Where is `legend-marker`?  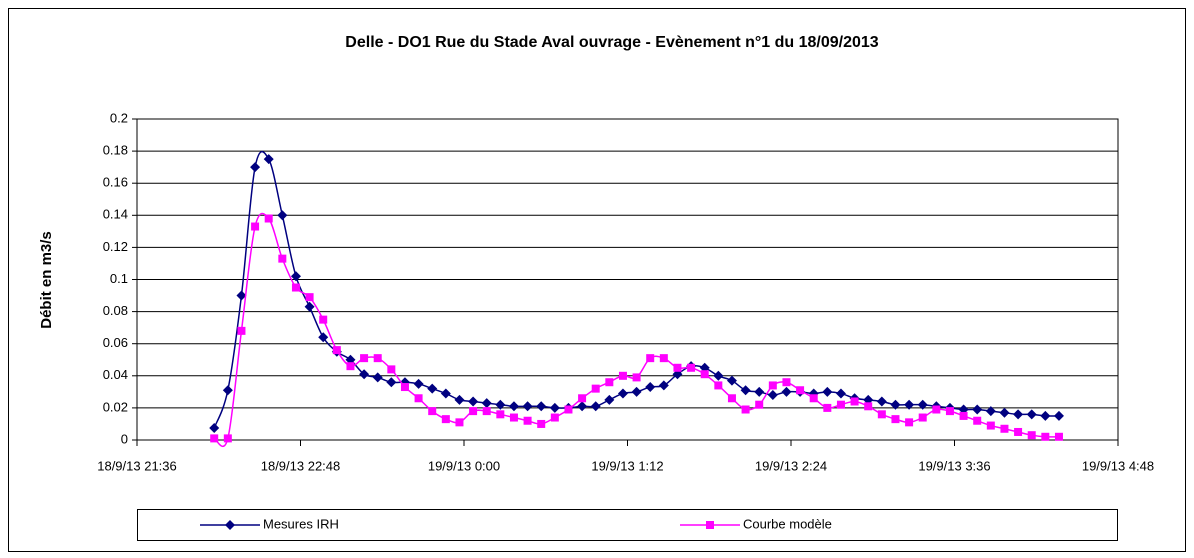
legend-marker is located at coordinates (230, 525).